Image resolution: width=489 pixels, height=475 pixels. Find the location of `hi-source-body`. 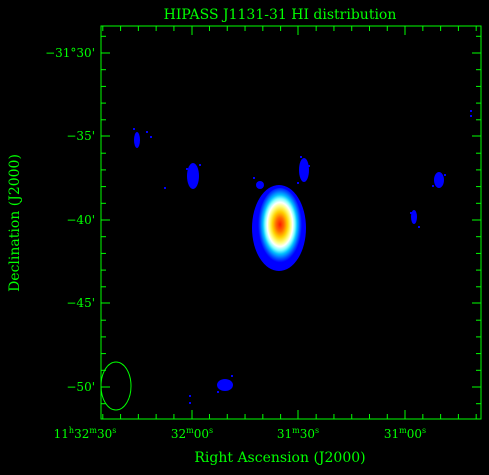

hi-source-body is located at coordinates (280, 226).